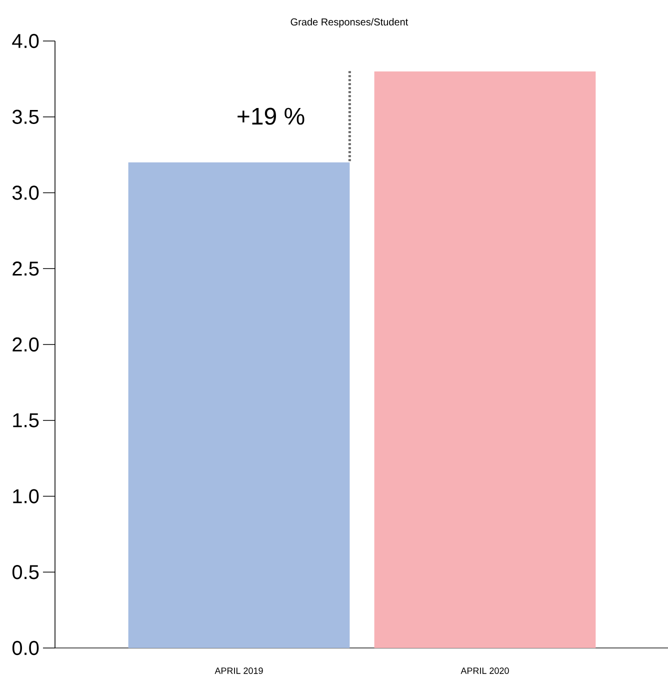  Describe the element at coordinates (25, 193) in the screenshot. I see `y-tick-label: 3.0` at that location.